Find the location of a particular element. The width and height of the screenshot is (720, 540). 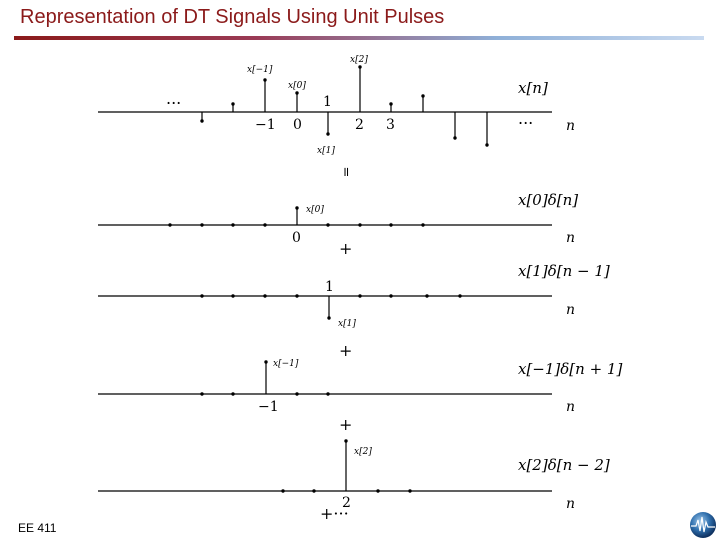

tick-label-2: 2 is located at coordinates (359, 125).